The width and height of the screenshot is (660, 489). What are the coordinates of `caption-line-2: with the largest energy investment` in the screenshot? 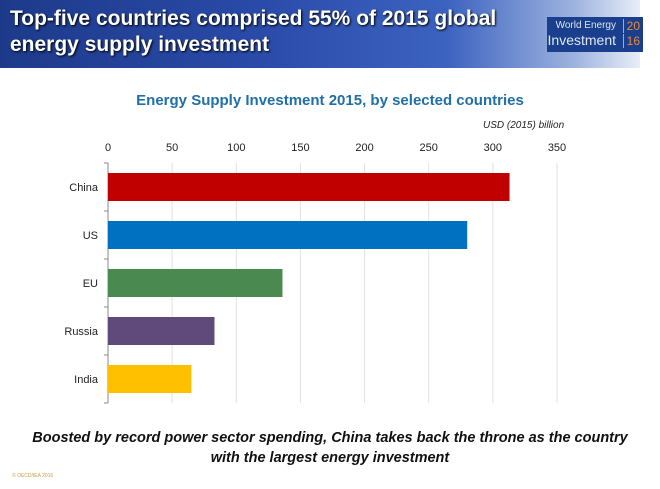 It's located at (330, 458).